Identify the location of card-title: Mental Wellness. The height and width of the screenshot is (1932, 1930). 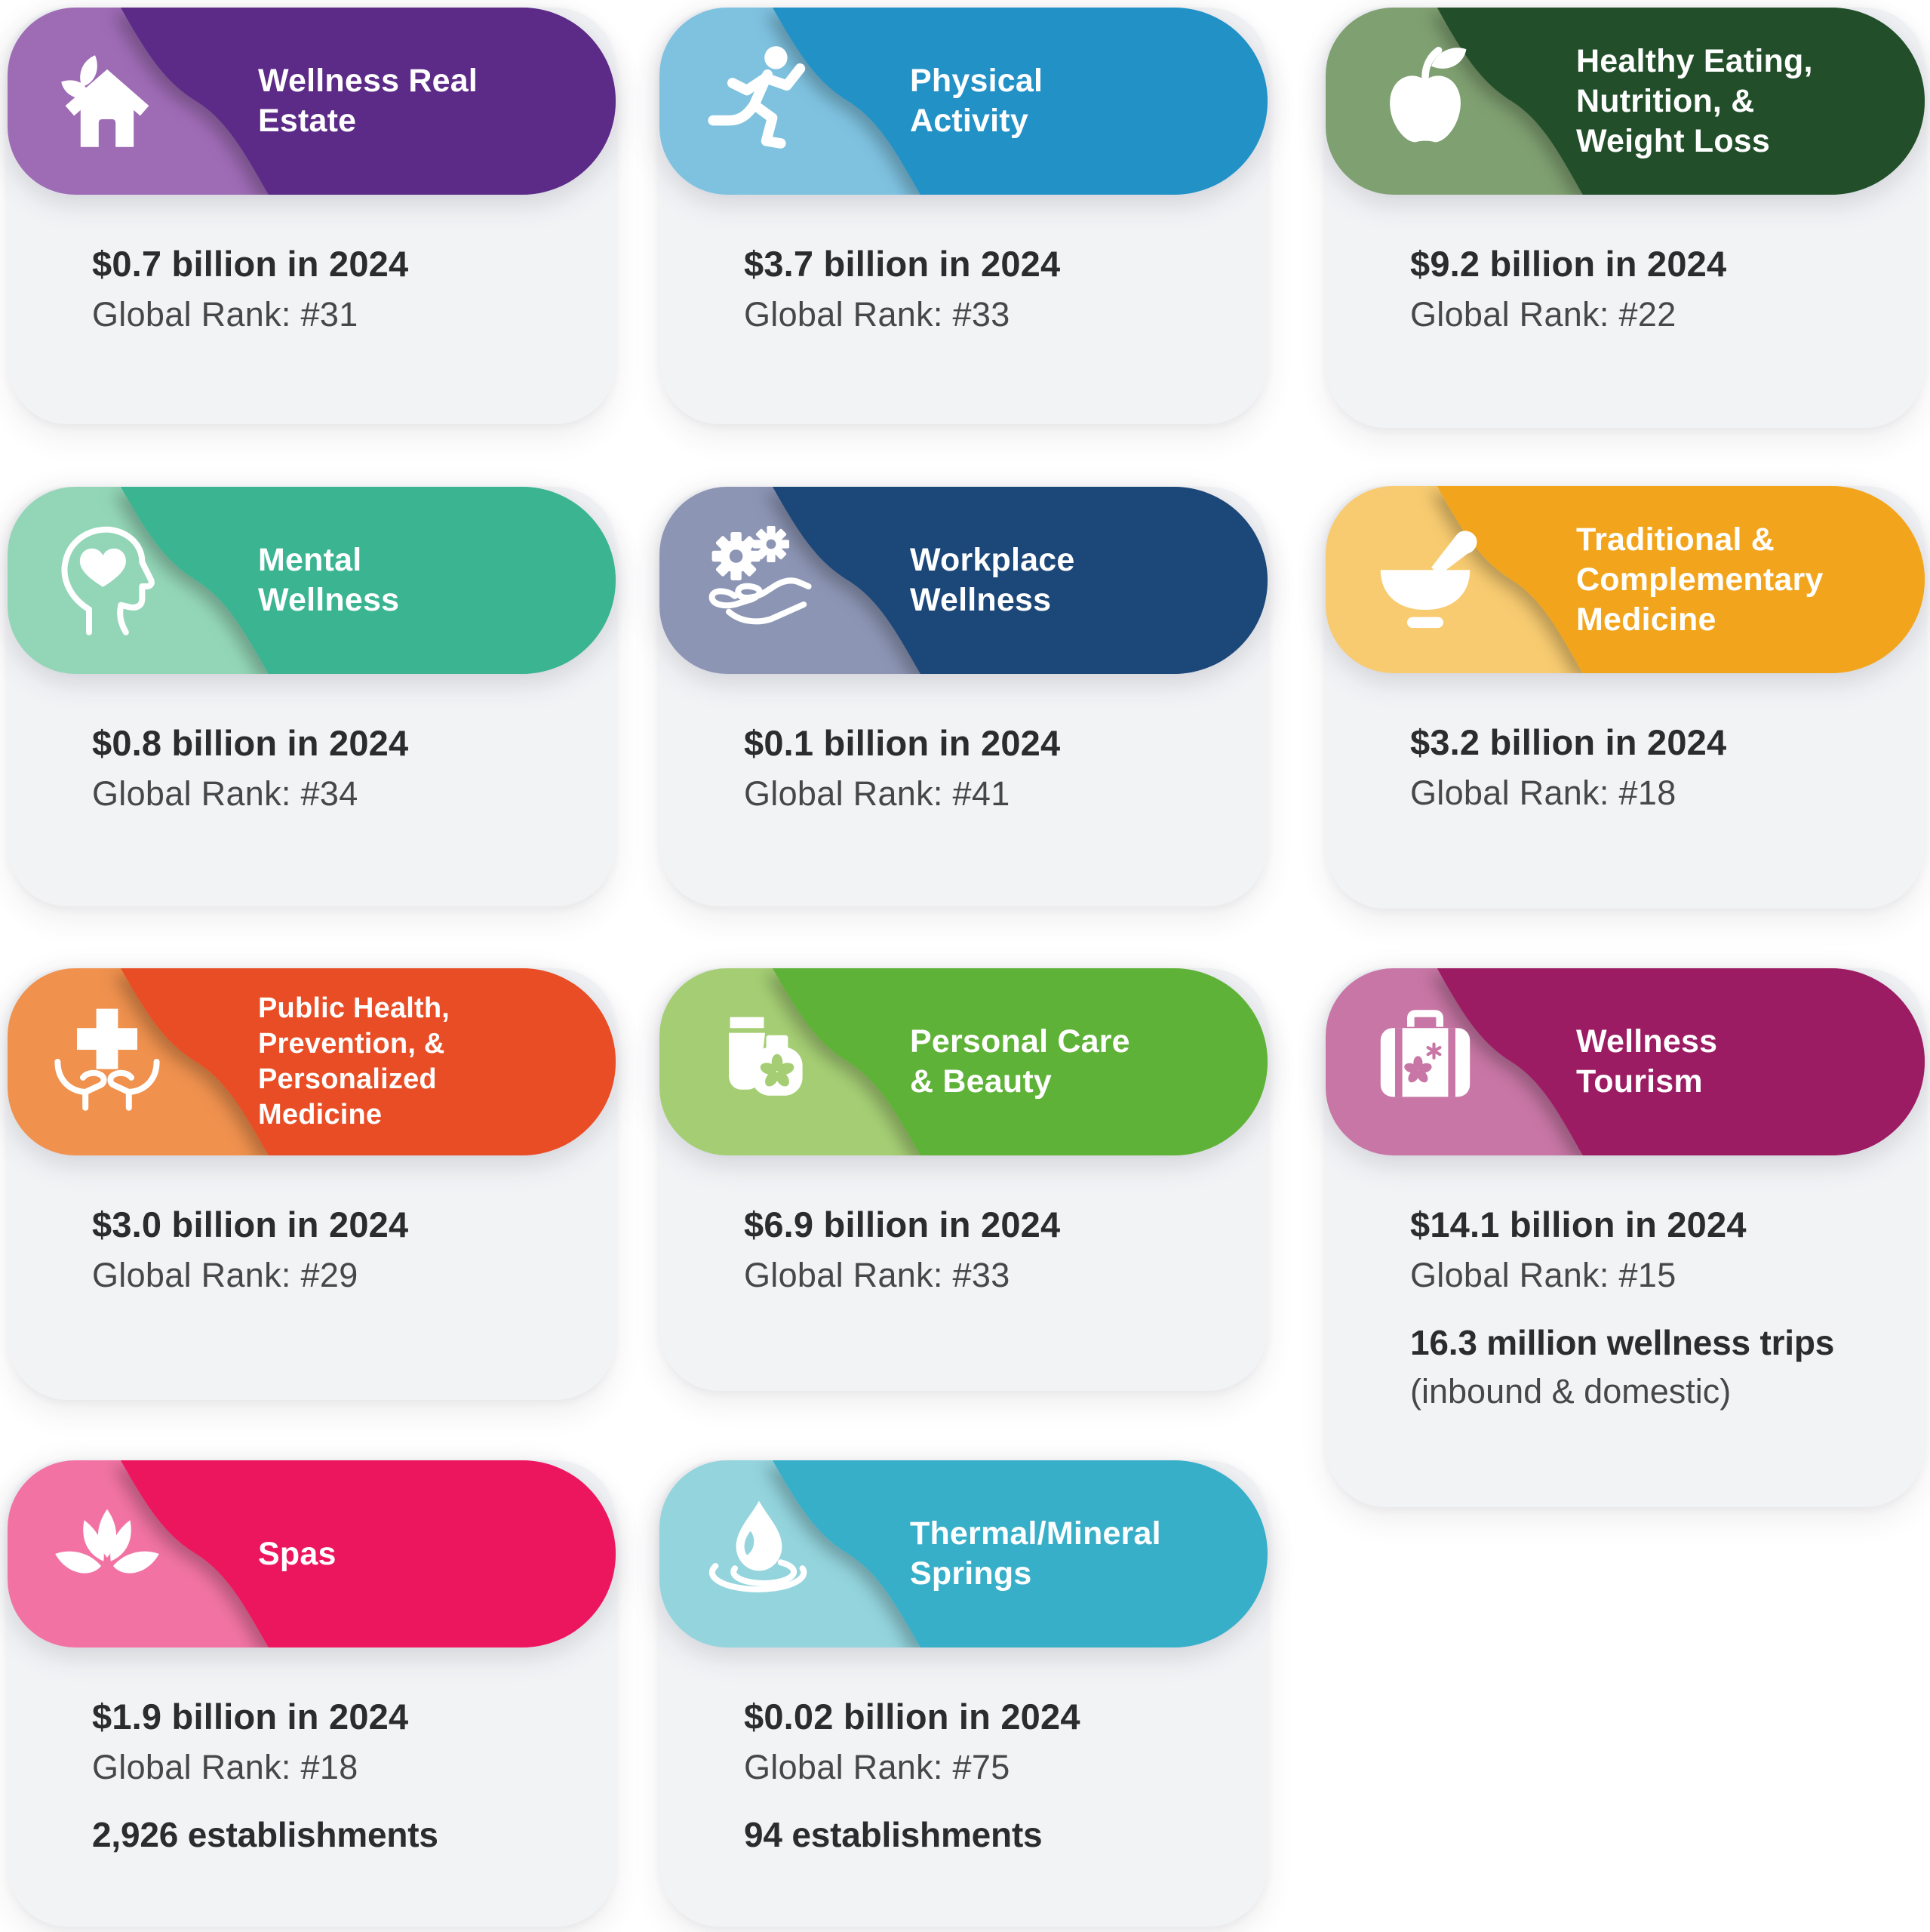
(329, 580).